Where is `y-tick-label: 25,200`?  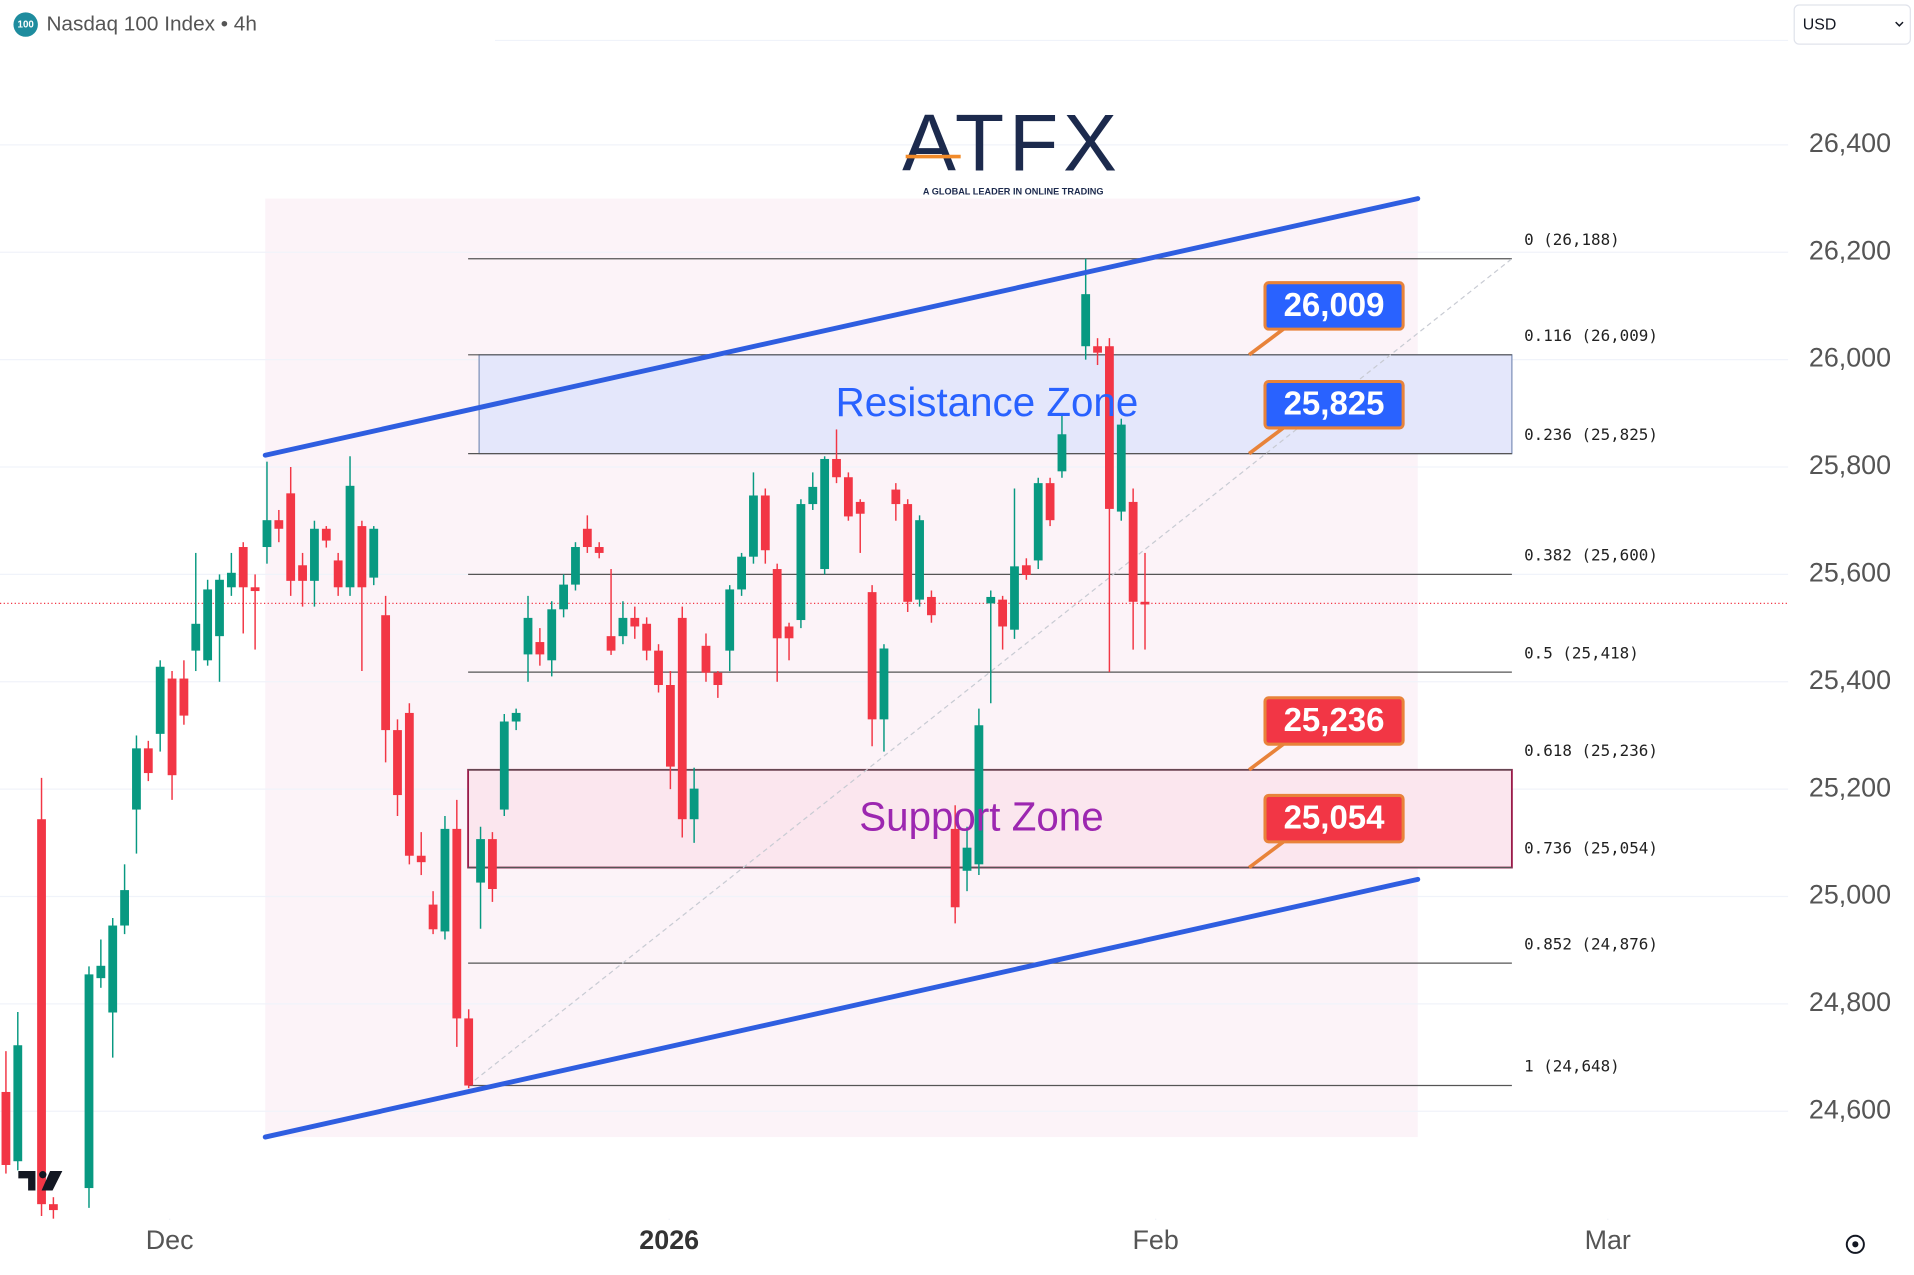
y-tick-label: 25,200 is located at coordinates (1850, 787).